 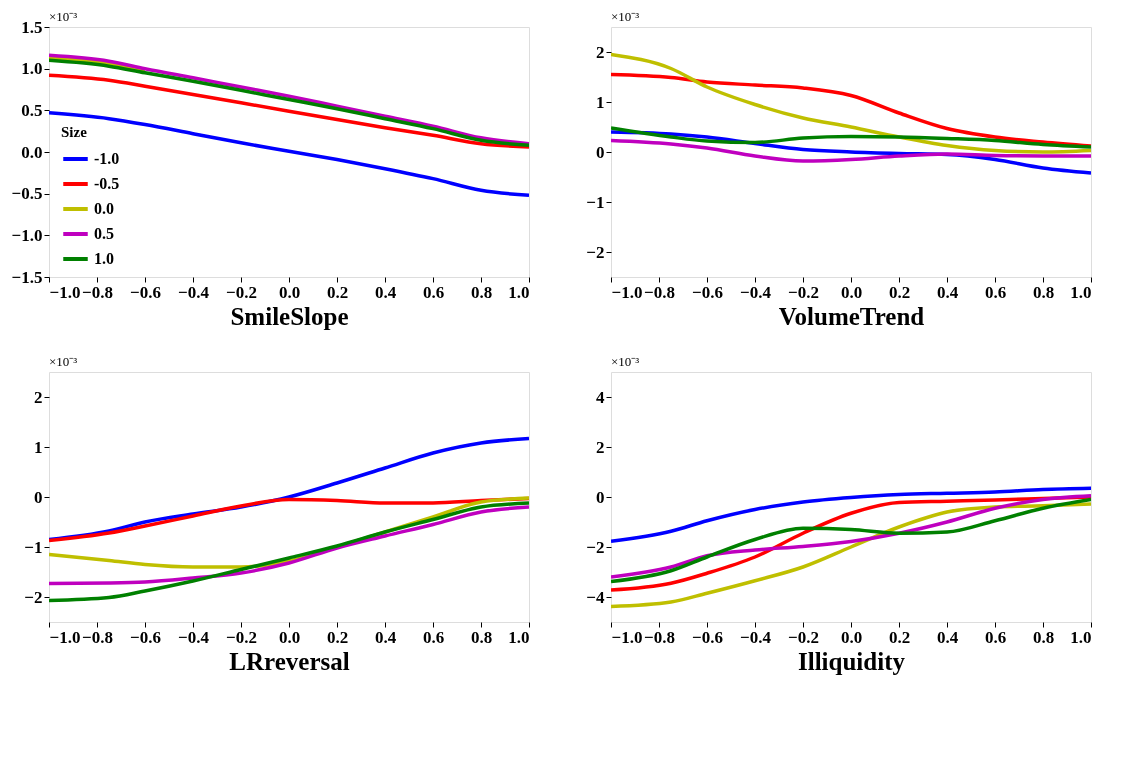 What do you see at coordinates (32, 27) in the screenshot?
I see `y-tick-label: 1.5` at bounding box center [32, 27].